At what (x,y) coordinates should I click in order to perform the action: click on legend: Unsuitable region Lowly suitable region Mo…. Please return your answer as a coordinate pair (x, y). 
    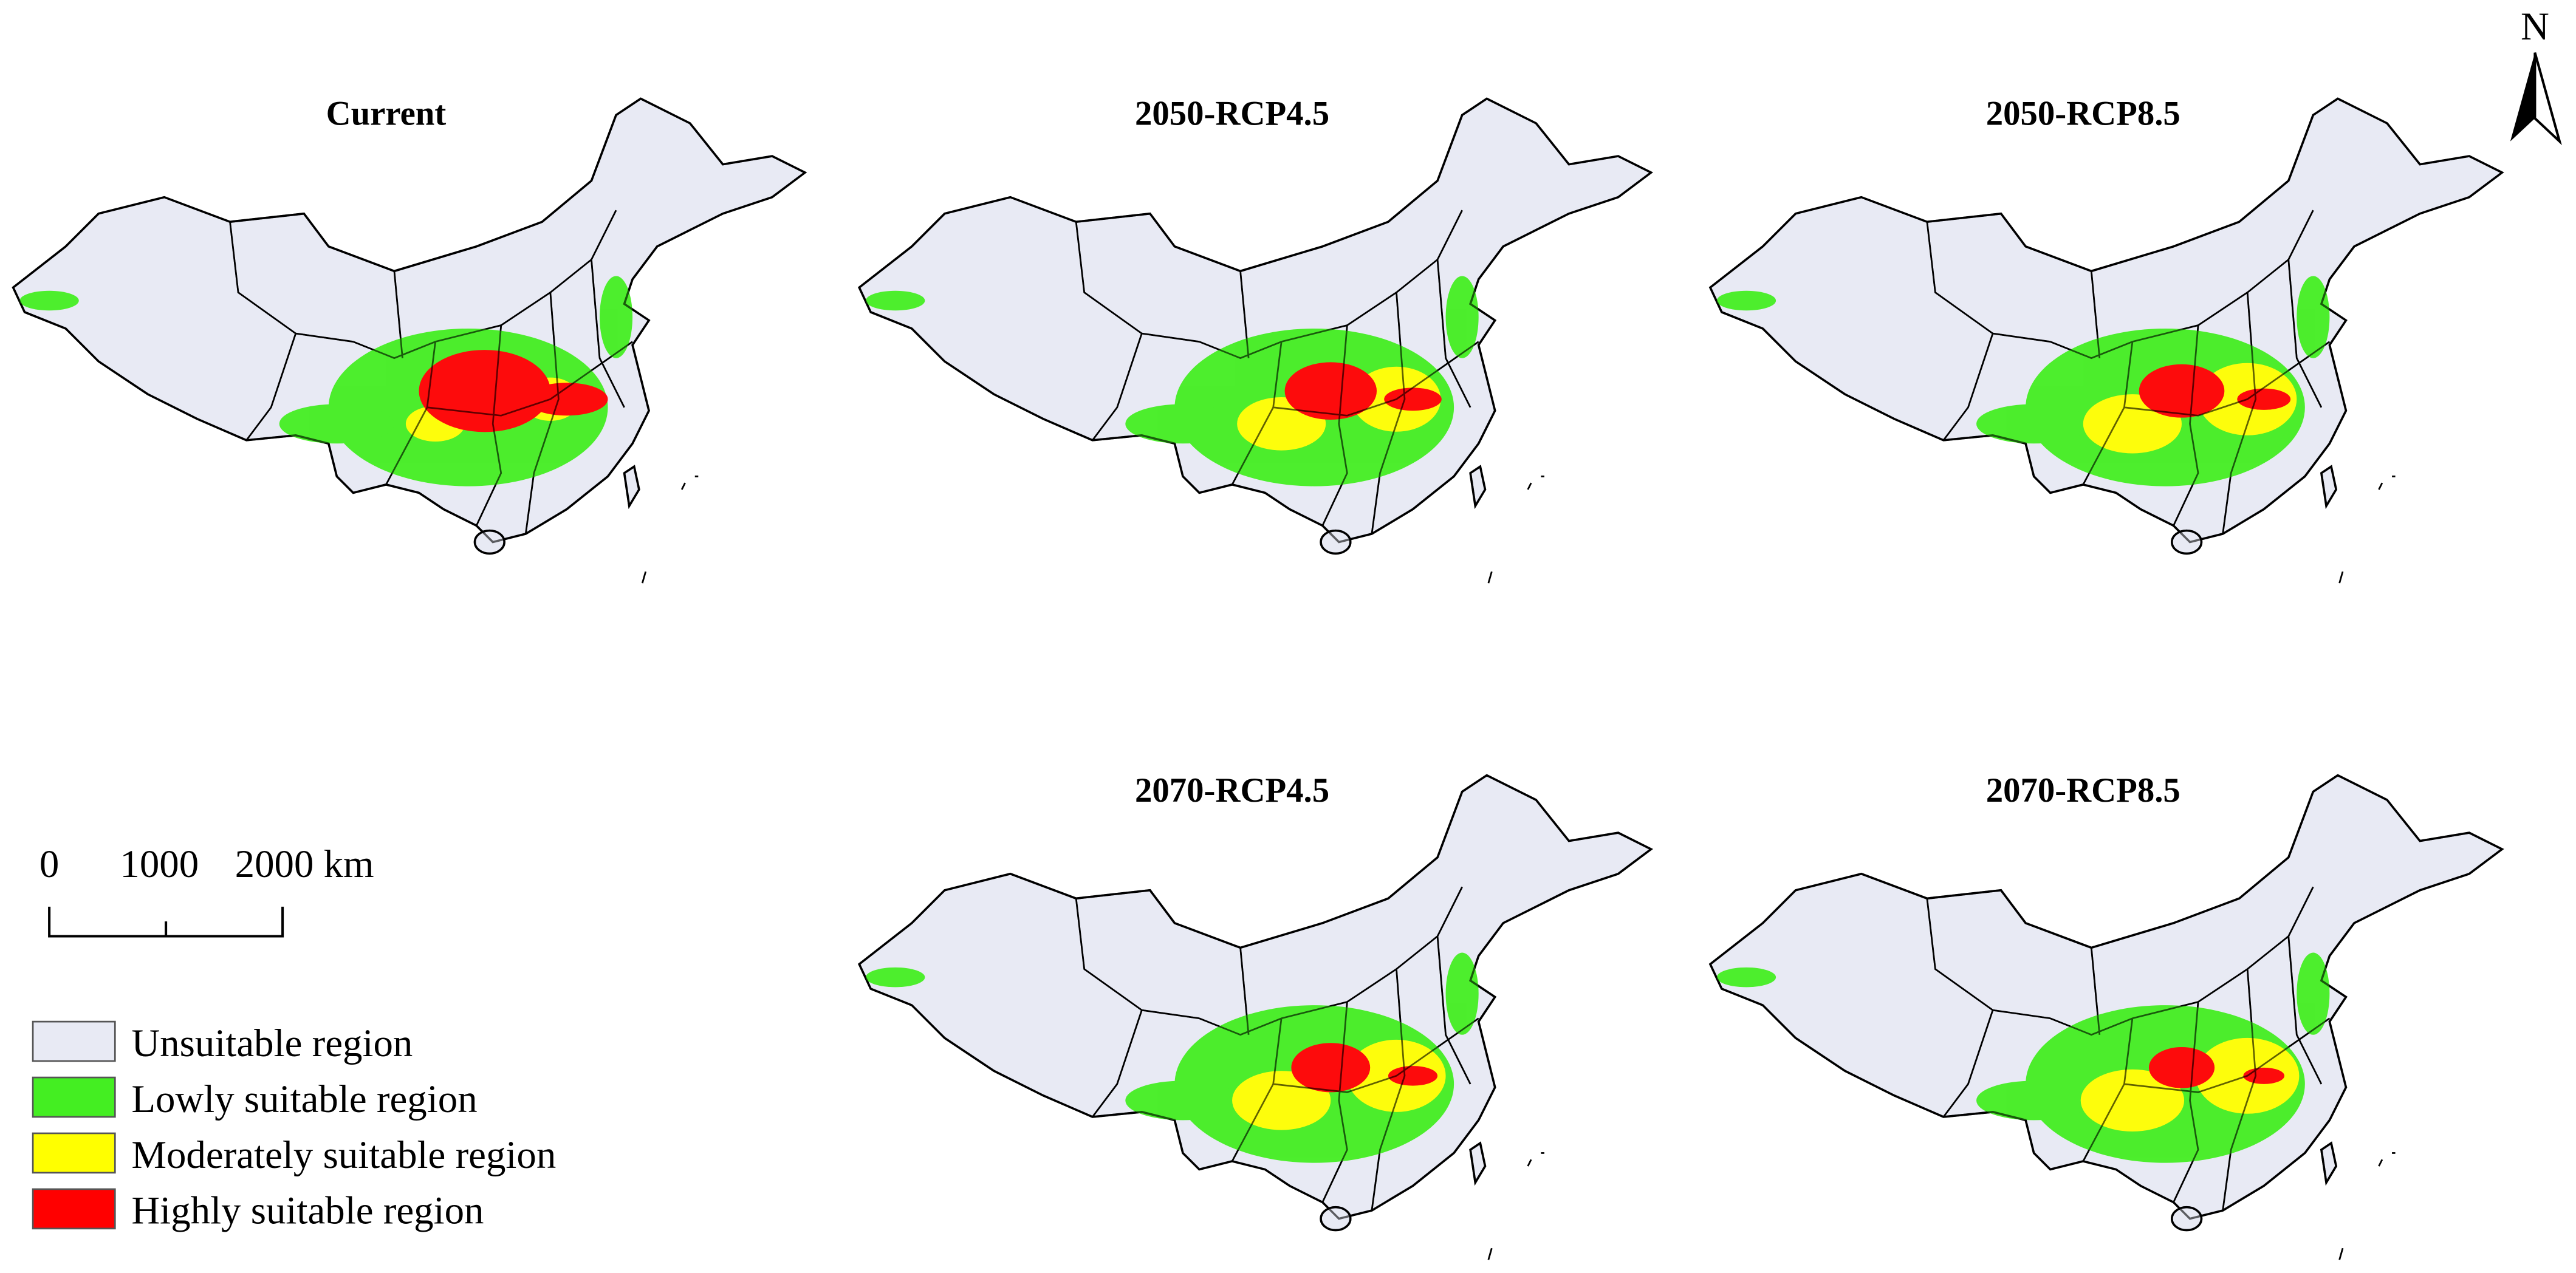
    Looking at the image, I should click on (294, 1126).